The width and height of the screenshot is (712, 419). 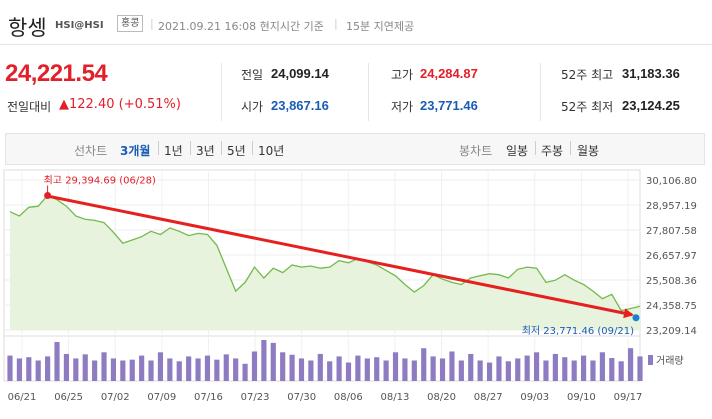 I want to click on y-tick-label: 30,106.80, so click(x=671, y=181).